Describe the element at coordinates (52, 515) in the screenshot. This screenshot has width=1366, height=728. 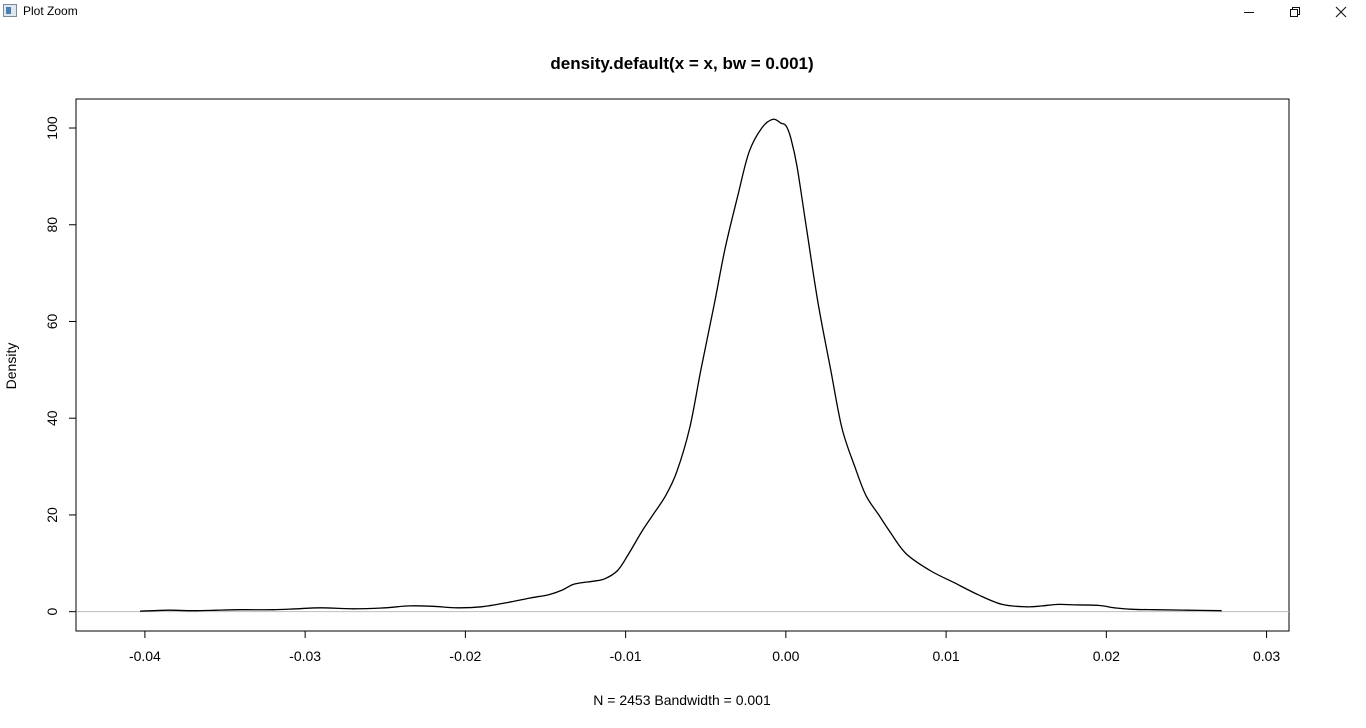
I see `y-tick-label: 20` at that location.